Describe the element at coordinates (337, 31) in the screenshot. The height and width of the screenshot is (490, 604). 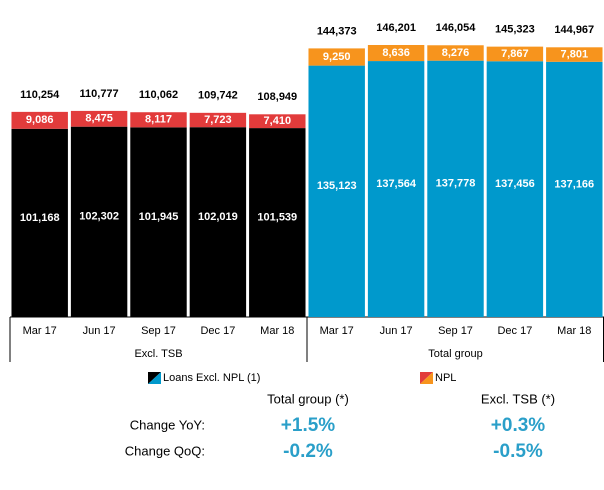
I see `total-label: 144,373` at that location.